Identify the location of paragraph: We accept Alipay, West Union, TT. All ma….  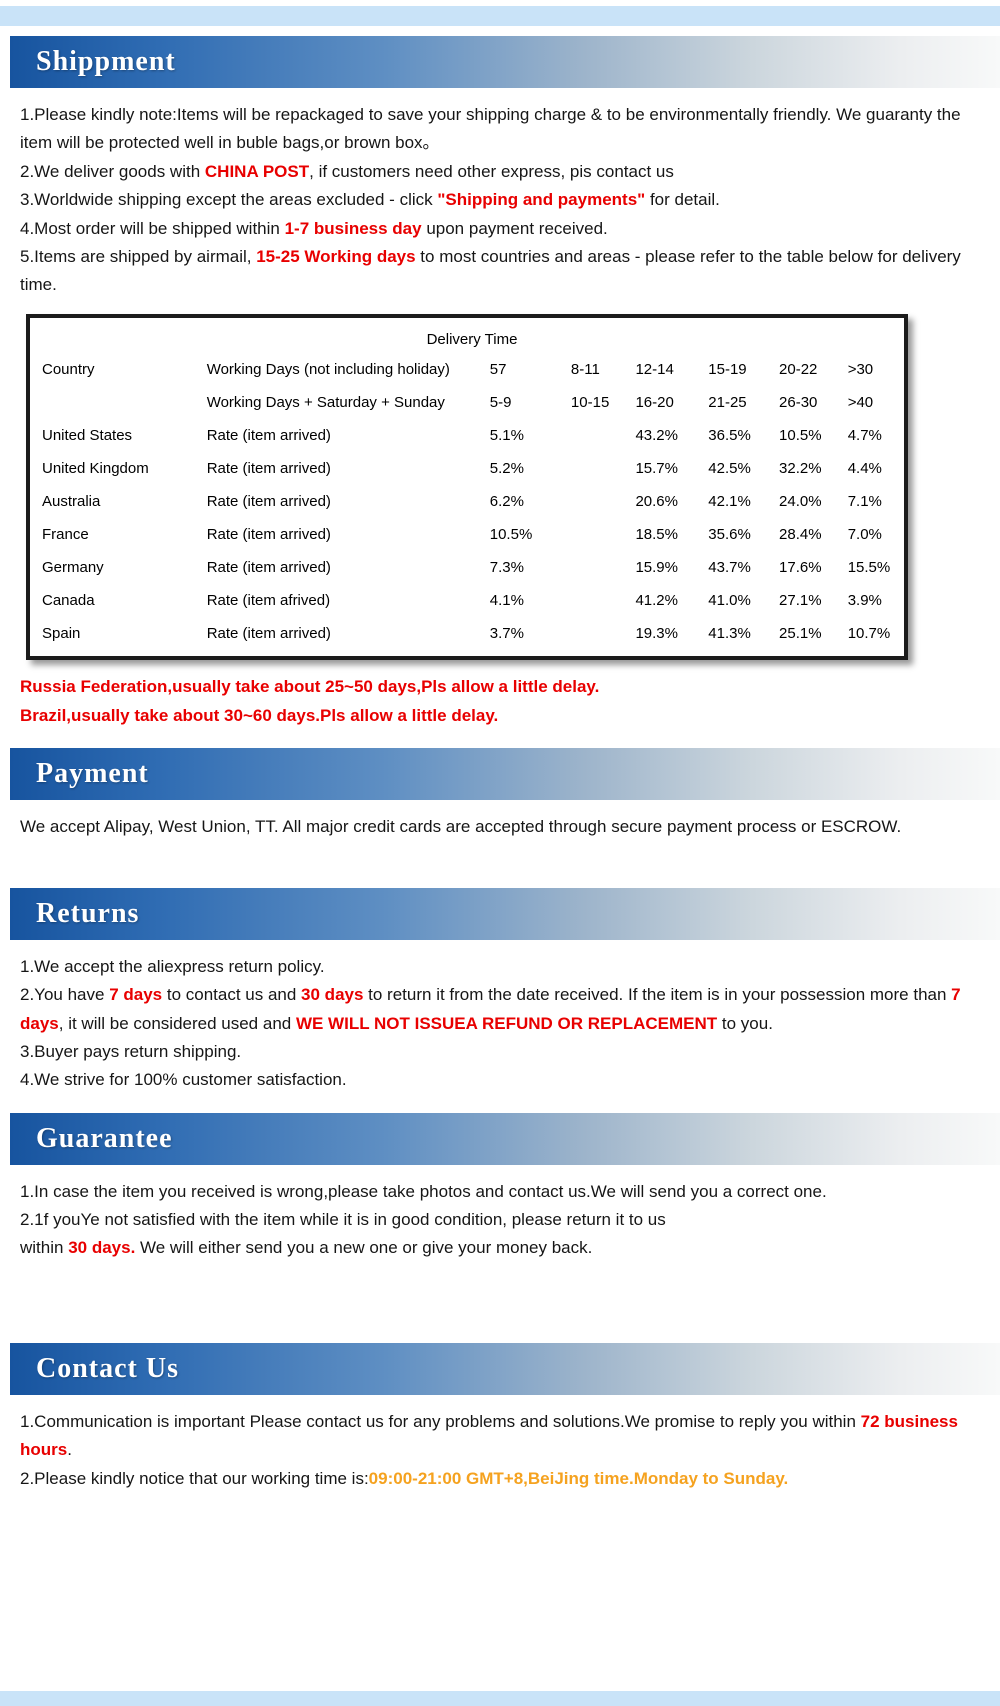
(497, 827).